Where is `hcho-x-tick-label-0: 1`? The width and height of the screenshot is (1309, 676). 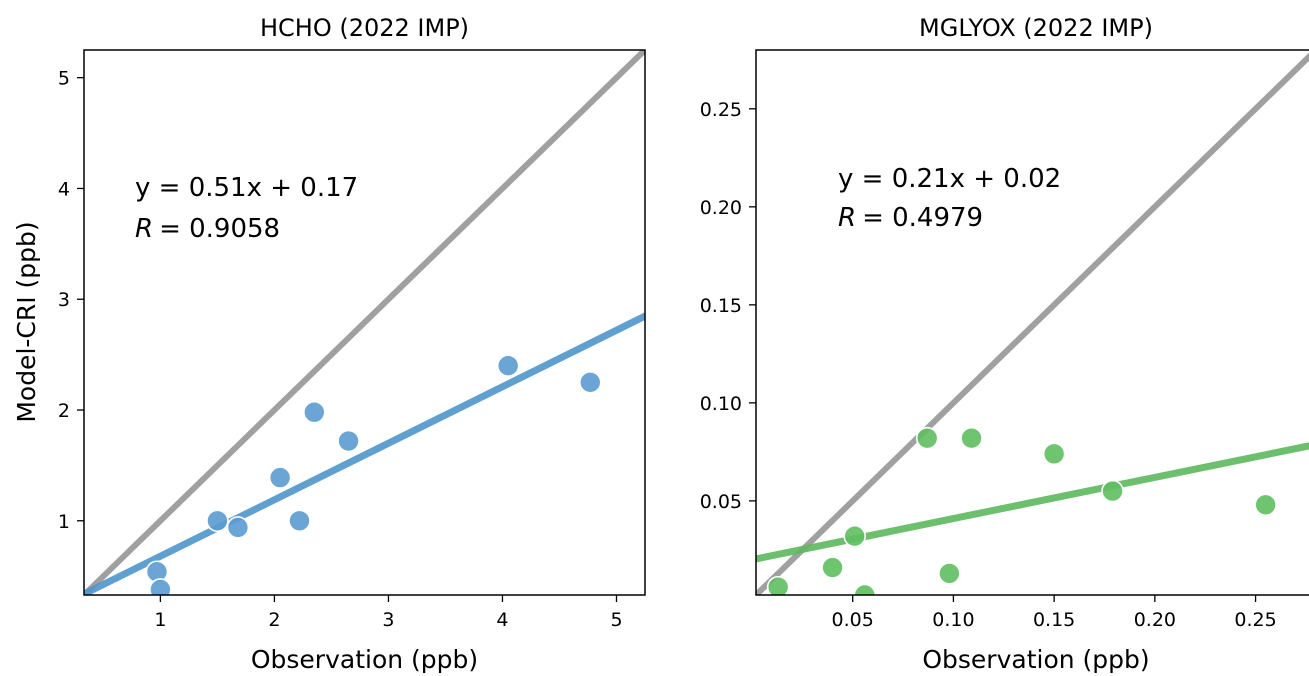 hcho-x-tick-label-0: 1 is located at coordinates (160, 620).